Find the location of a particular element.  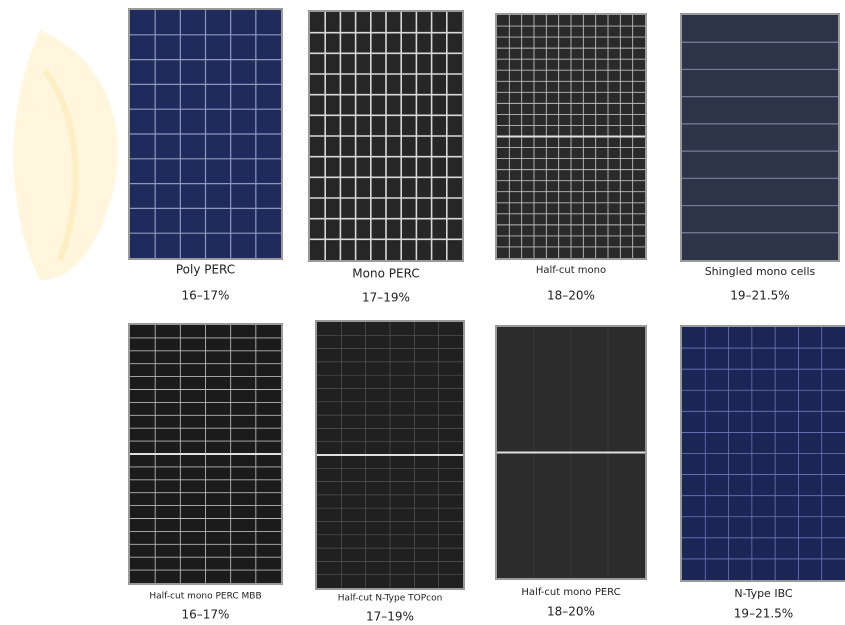

panel-name: Poly PERC is located at coordinates (205, 270).